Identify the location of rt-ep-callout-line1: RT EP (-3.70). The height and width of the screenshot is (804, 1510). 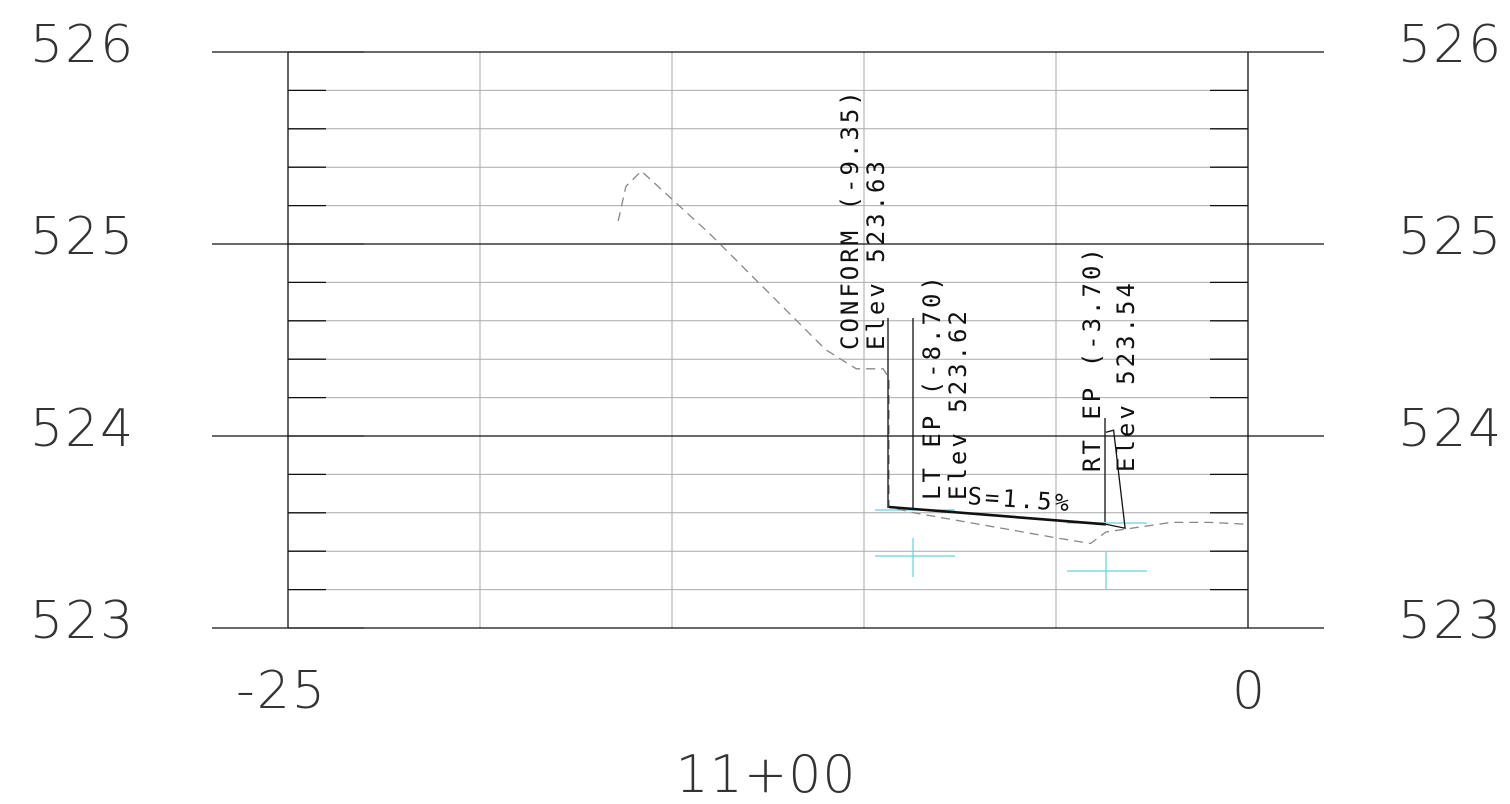
(1092, 358).